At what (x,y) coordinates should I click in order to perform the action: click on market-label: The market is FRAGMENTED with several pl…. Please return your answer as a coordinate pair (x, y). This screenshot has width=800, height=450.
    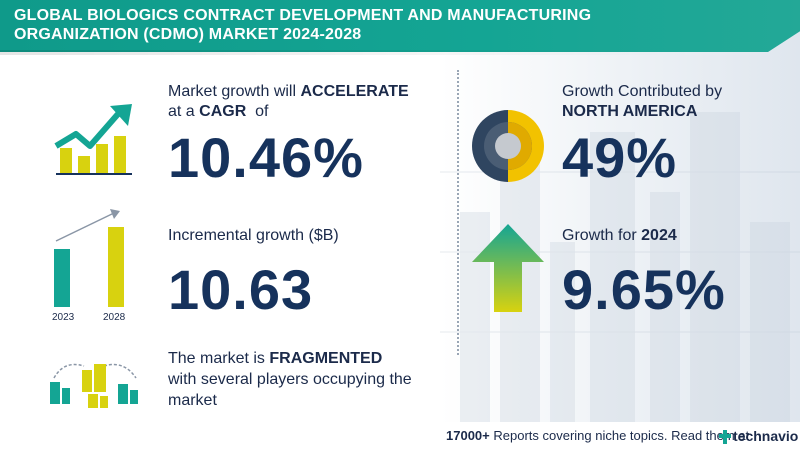
    Looking at the image, I should click on (290, 379).